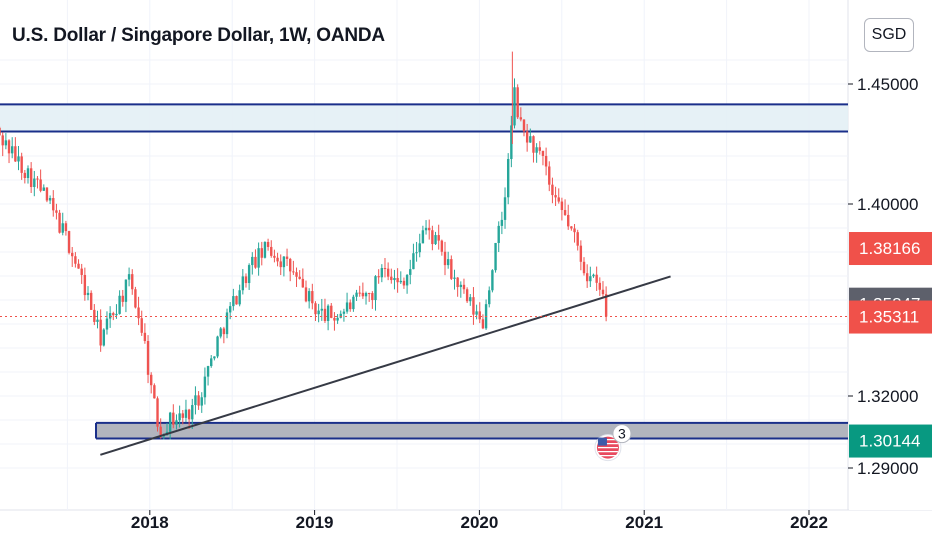 The height and width of the screenshot is (550, 932). I want to click on y-tick-label: 1.40000, so click(887, 204).